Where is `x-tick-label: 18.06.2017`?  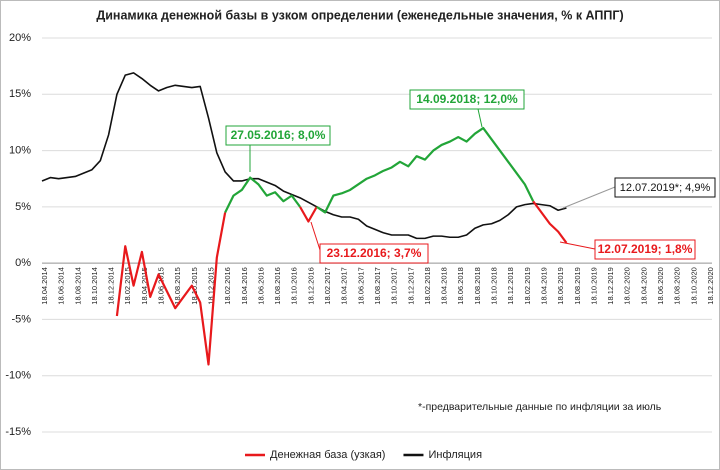
x-tick-label: 18.06.2017 is located at coordinates (360, 286).